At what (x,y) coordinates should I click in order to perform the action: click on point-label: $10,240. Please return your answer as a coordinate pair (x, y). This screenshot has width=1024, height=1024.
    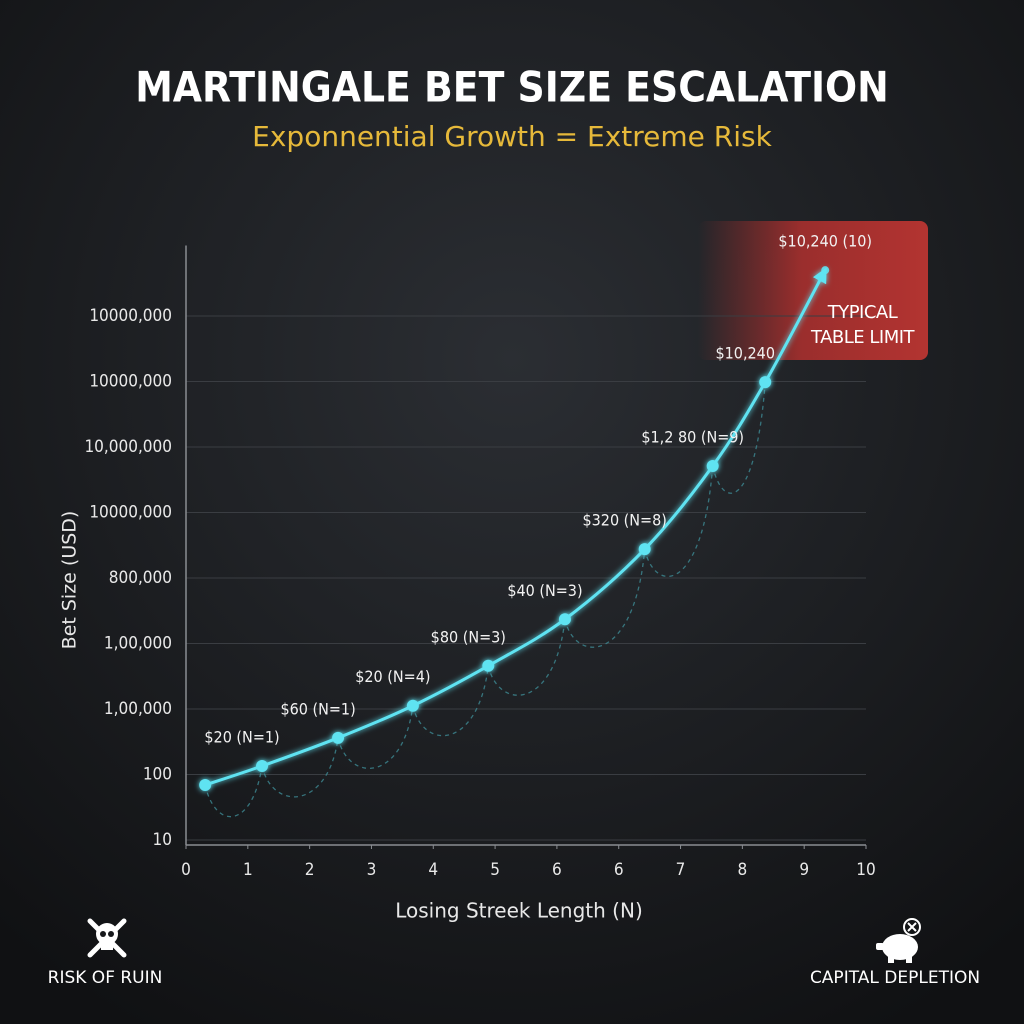
    Looking at the image, I should click on (745, 353).